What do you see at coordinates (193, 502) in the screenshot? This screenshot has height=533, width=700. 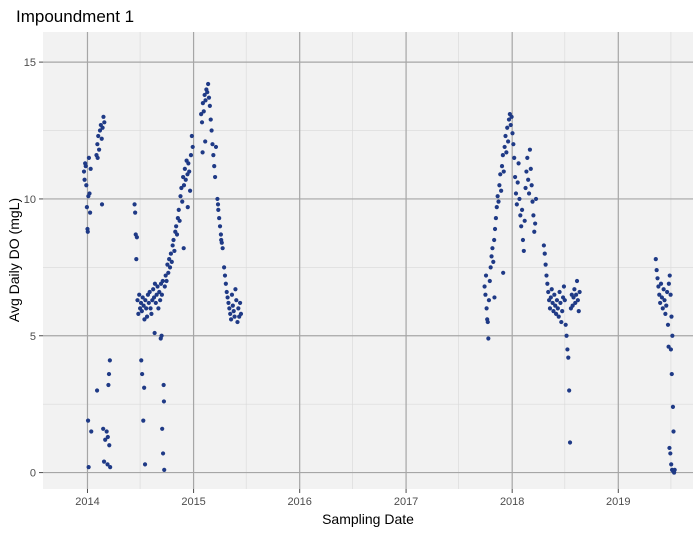 I see `x-tick-label: 2015` at bounding box center [193, 502].